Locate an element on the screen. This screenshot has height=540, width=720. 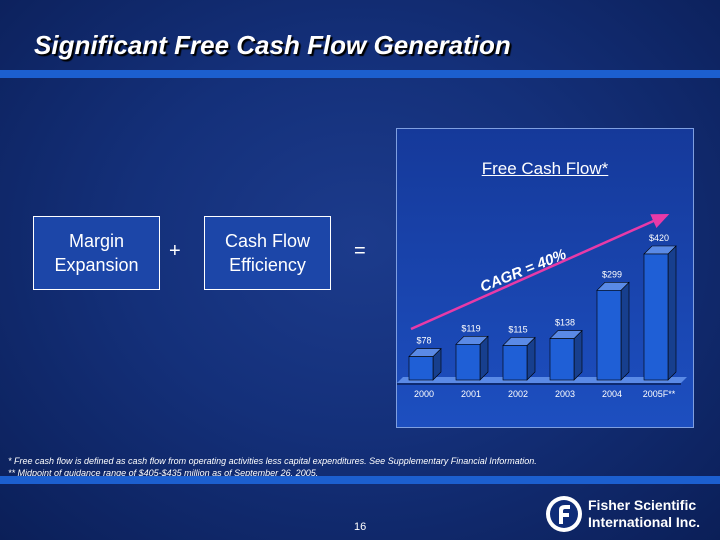
chart-floor is located at coordinates (542, 380).